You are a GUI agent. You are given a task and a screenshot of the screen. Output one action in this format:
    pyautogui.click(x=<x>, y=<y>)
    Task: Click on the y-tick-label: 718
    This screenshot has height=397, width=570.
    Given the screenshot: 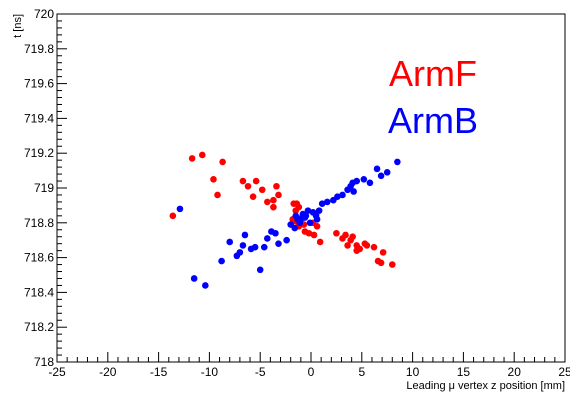 What is the action you would take?
    pyautogui.click(x=44, y=362)
    